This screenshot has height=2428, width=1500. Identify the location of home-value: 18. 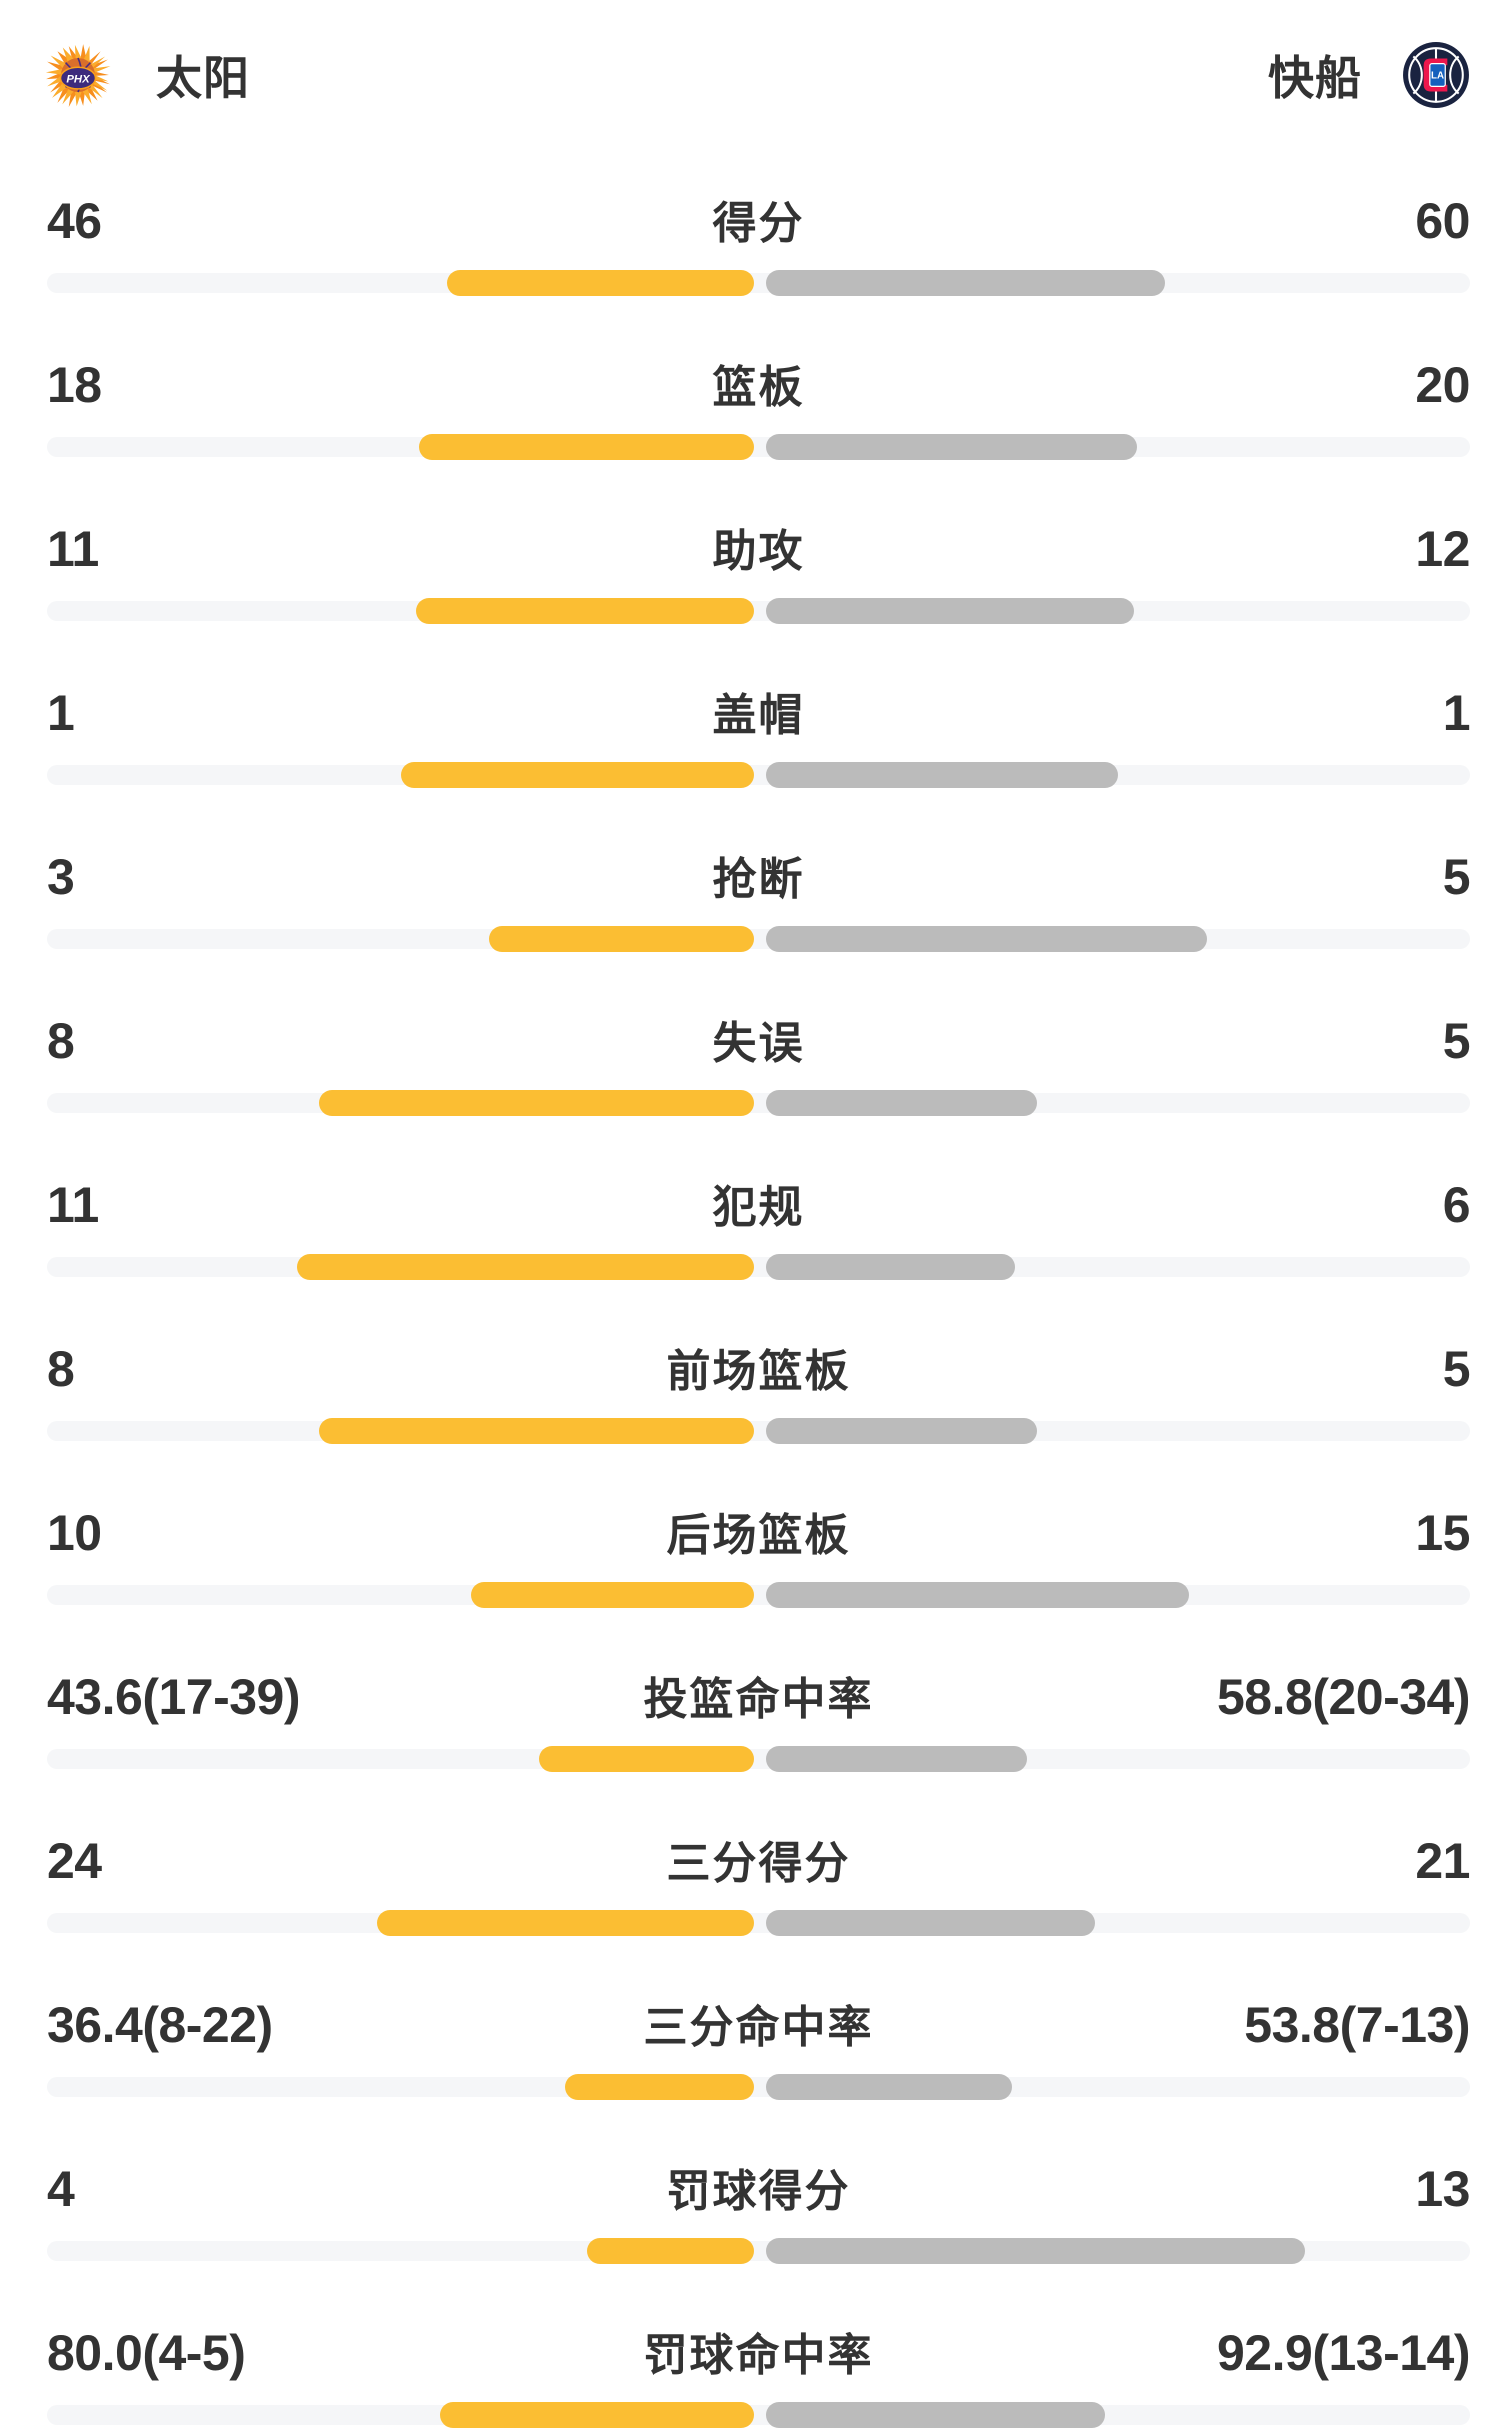
(74, 385).